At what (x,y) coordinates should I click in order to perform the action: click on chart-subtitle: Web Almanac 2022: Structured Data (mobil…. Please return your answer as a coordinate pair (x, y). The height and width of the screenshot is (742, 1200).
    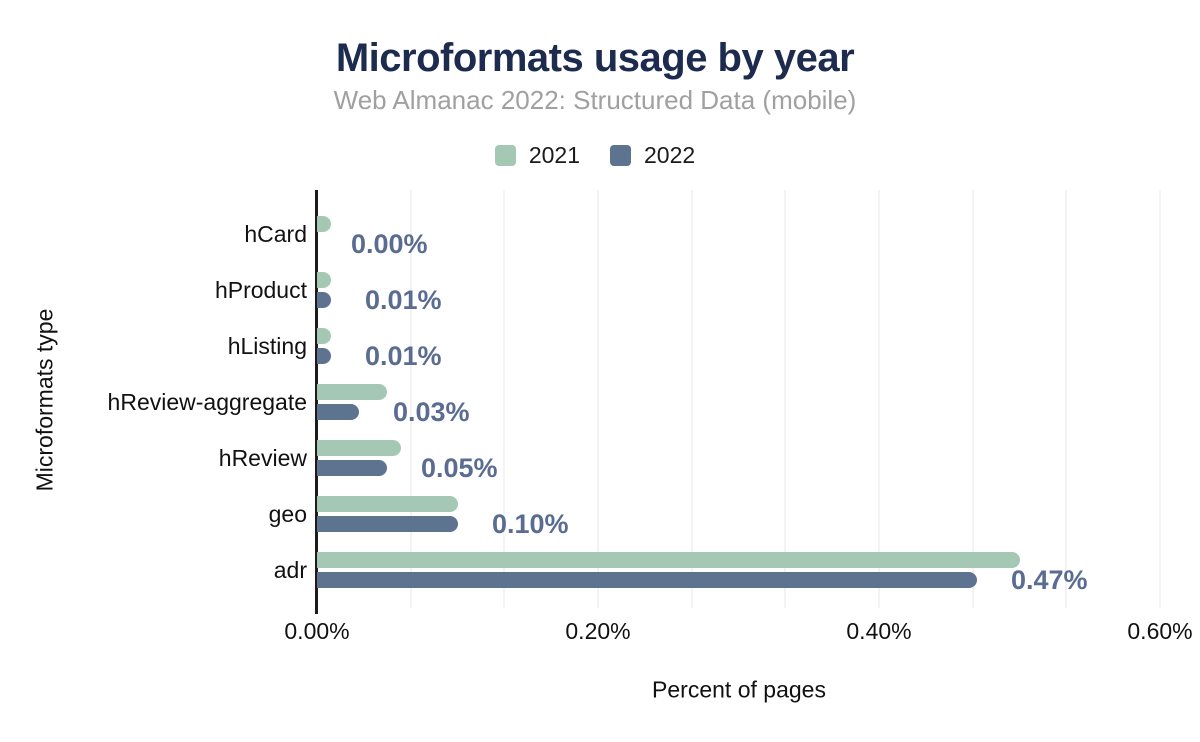
    Looking at the image, I should click on (595, 100).